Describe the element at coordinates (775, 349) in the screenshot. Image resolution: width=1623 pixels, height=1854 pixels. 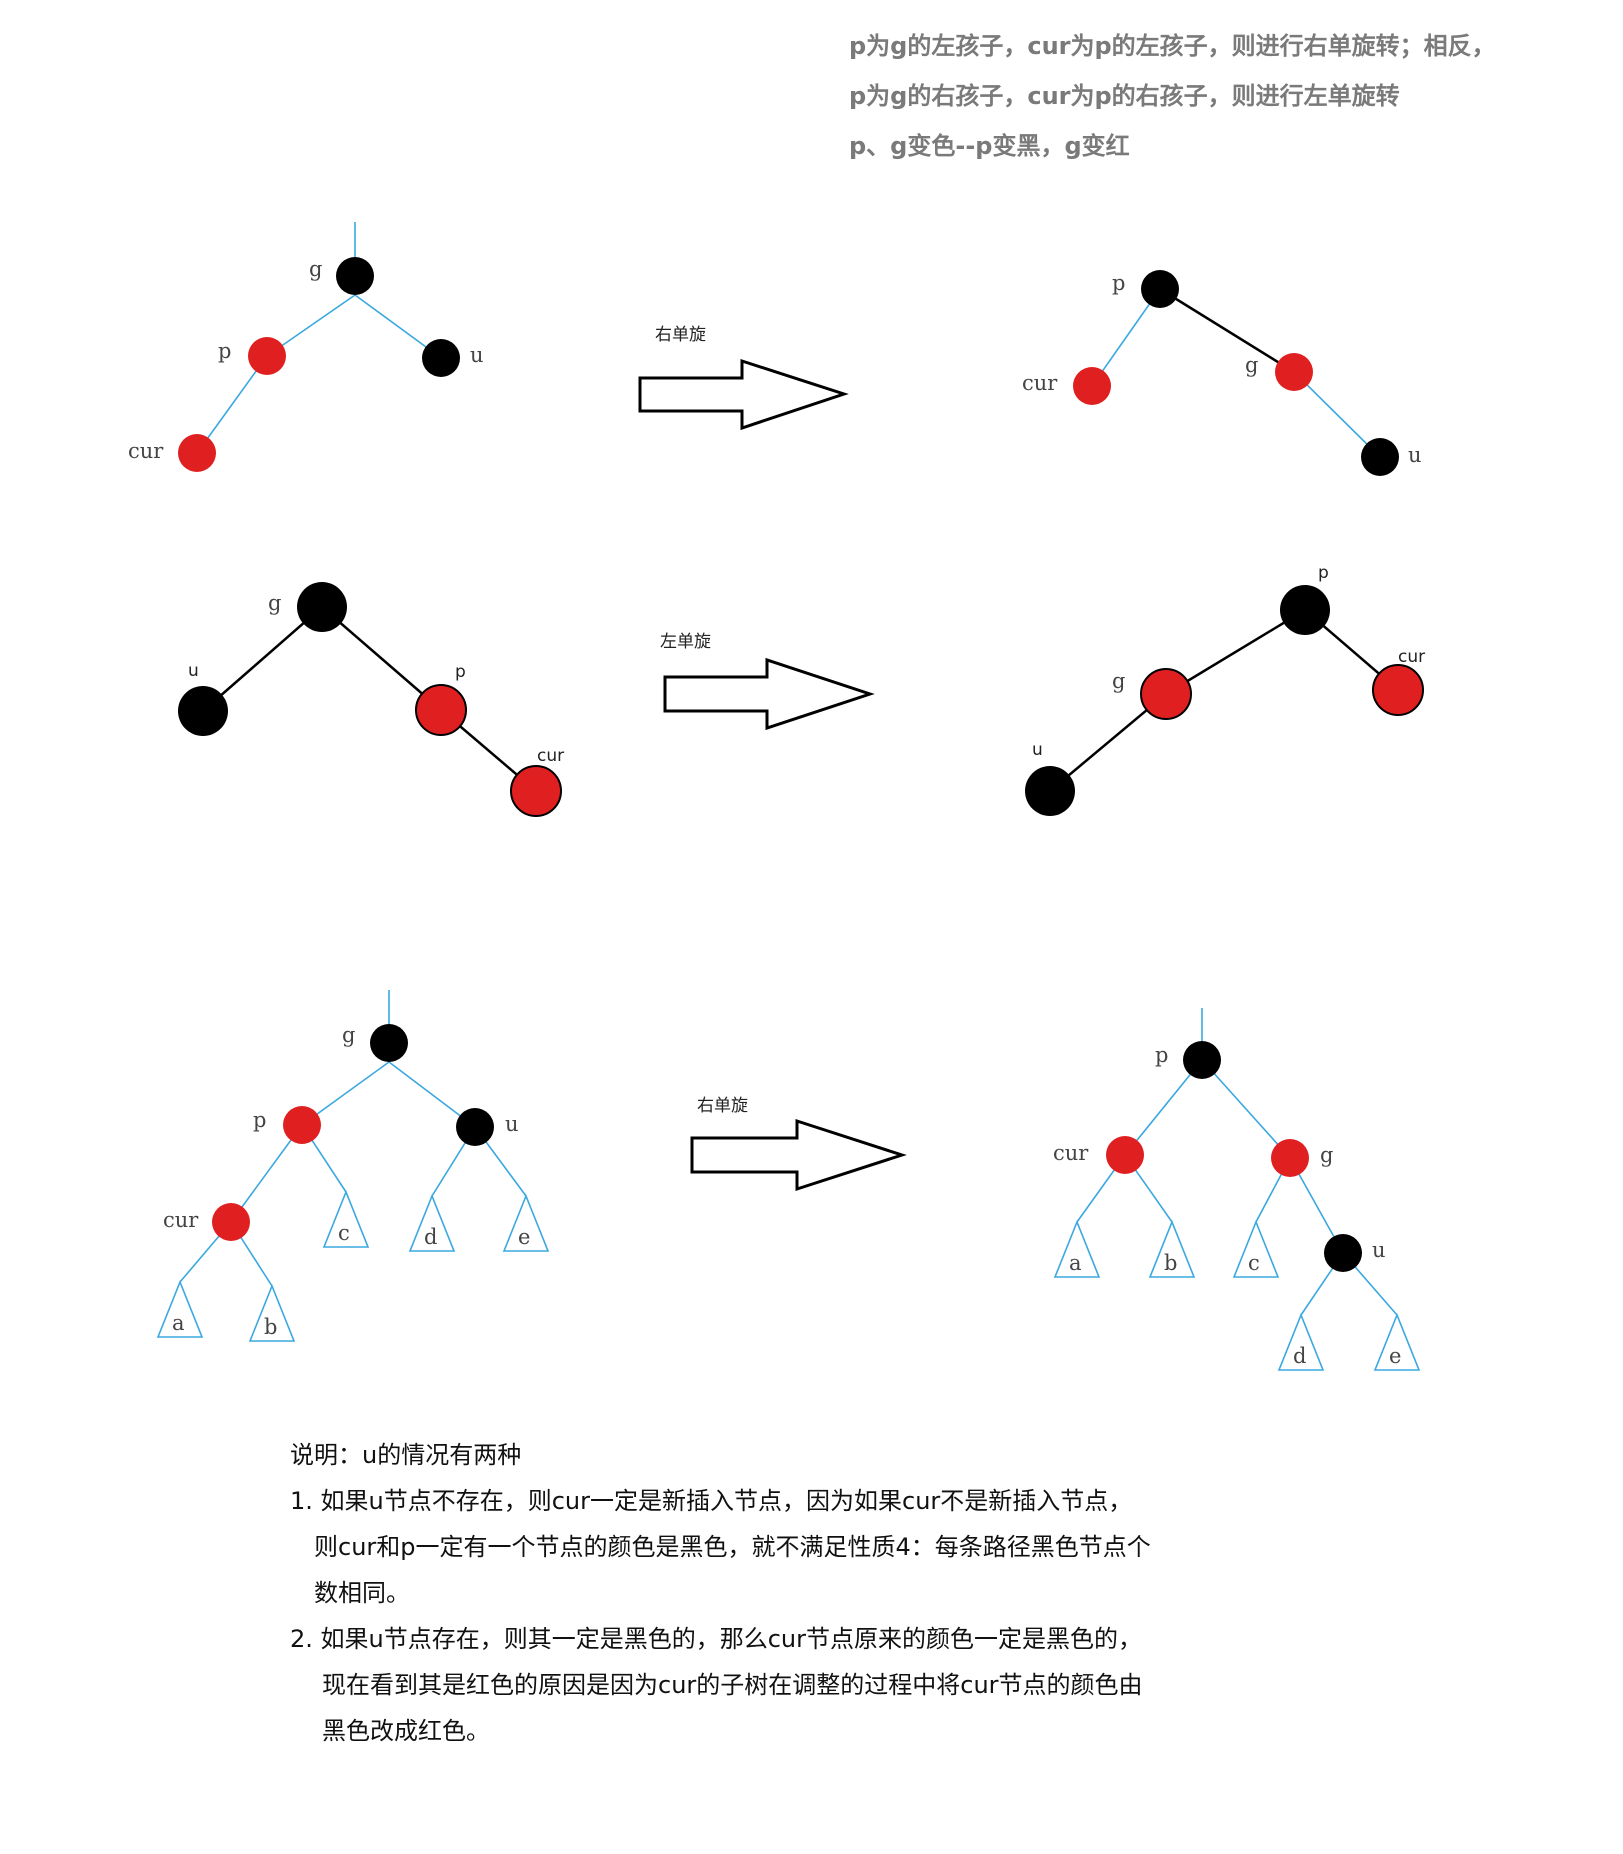
I see `diagram1: g p u cur 右单旋 p cur g u` at that location.